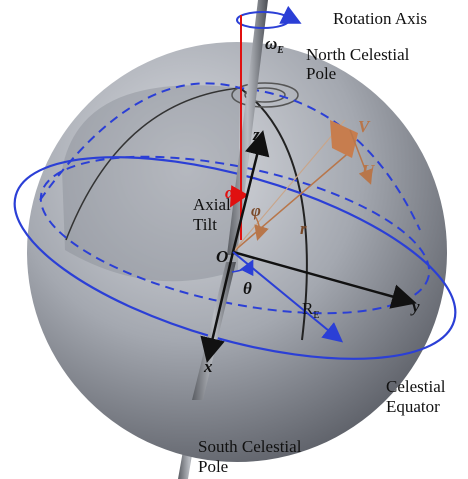 The image size is (468, 479). What do you see at coordinates (250, 446) in the screenshot?
I see `label: South Celestial` at bounding box center [250, 446].